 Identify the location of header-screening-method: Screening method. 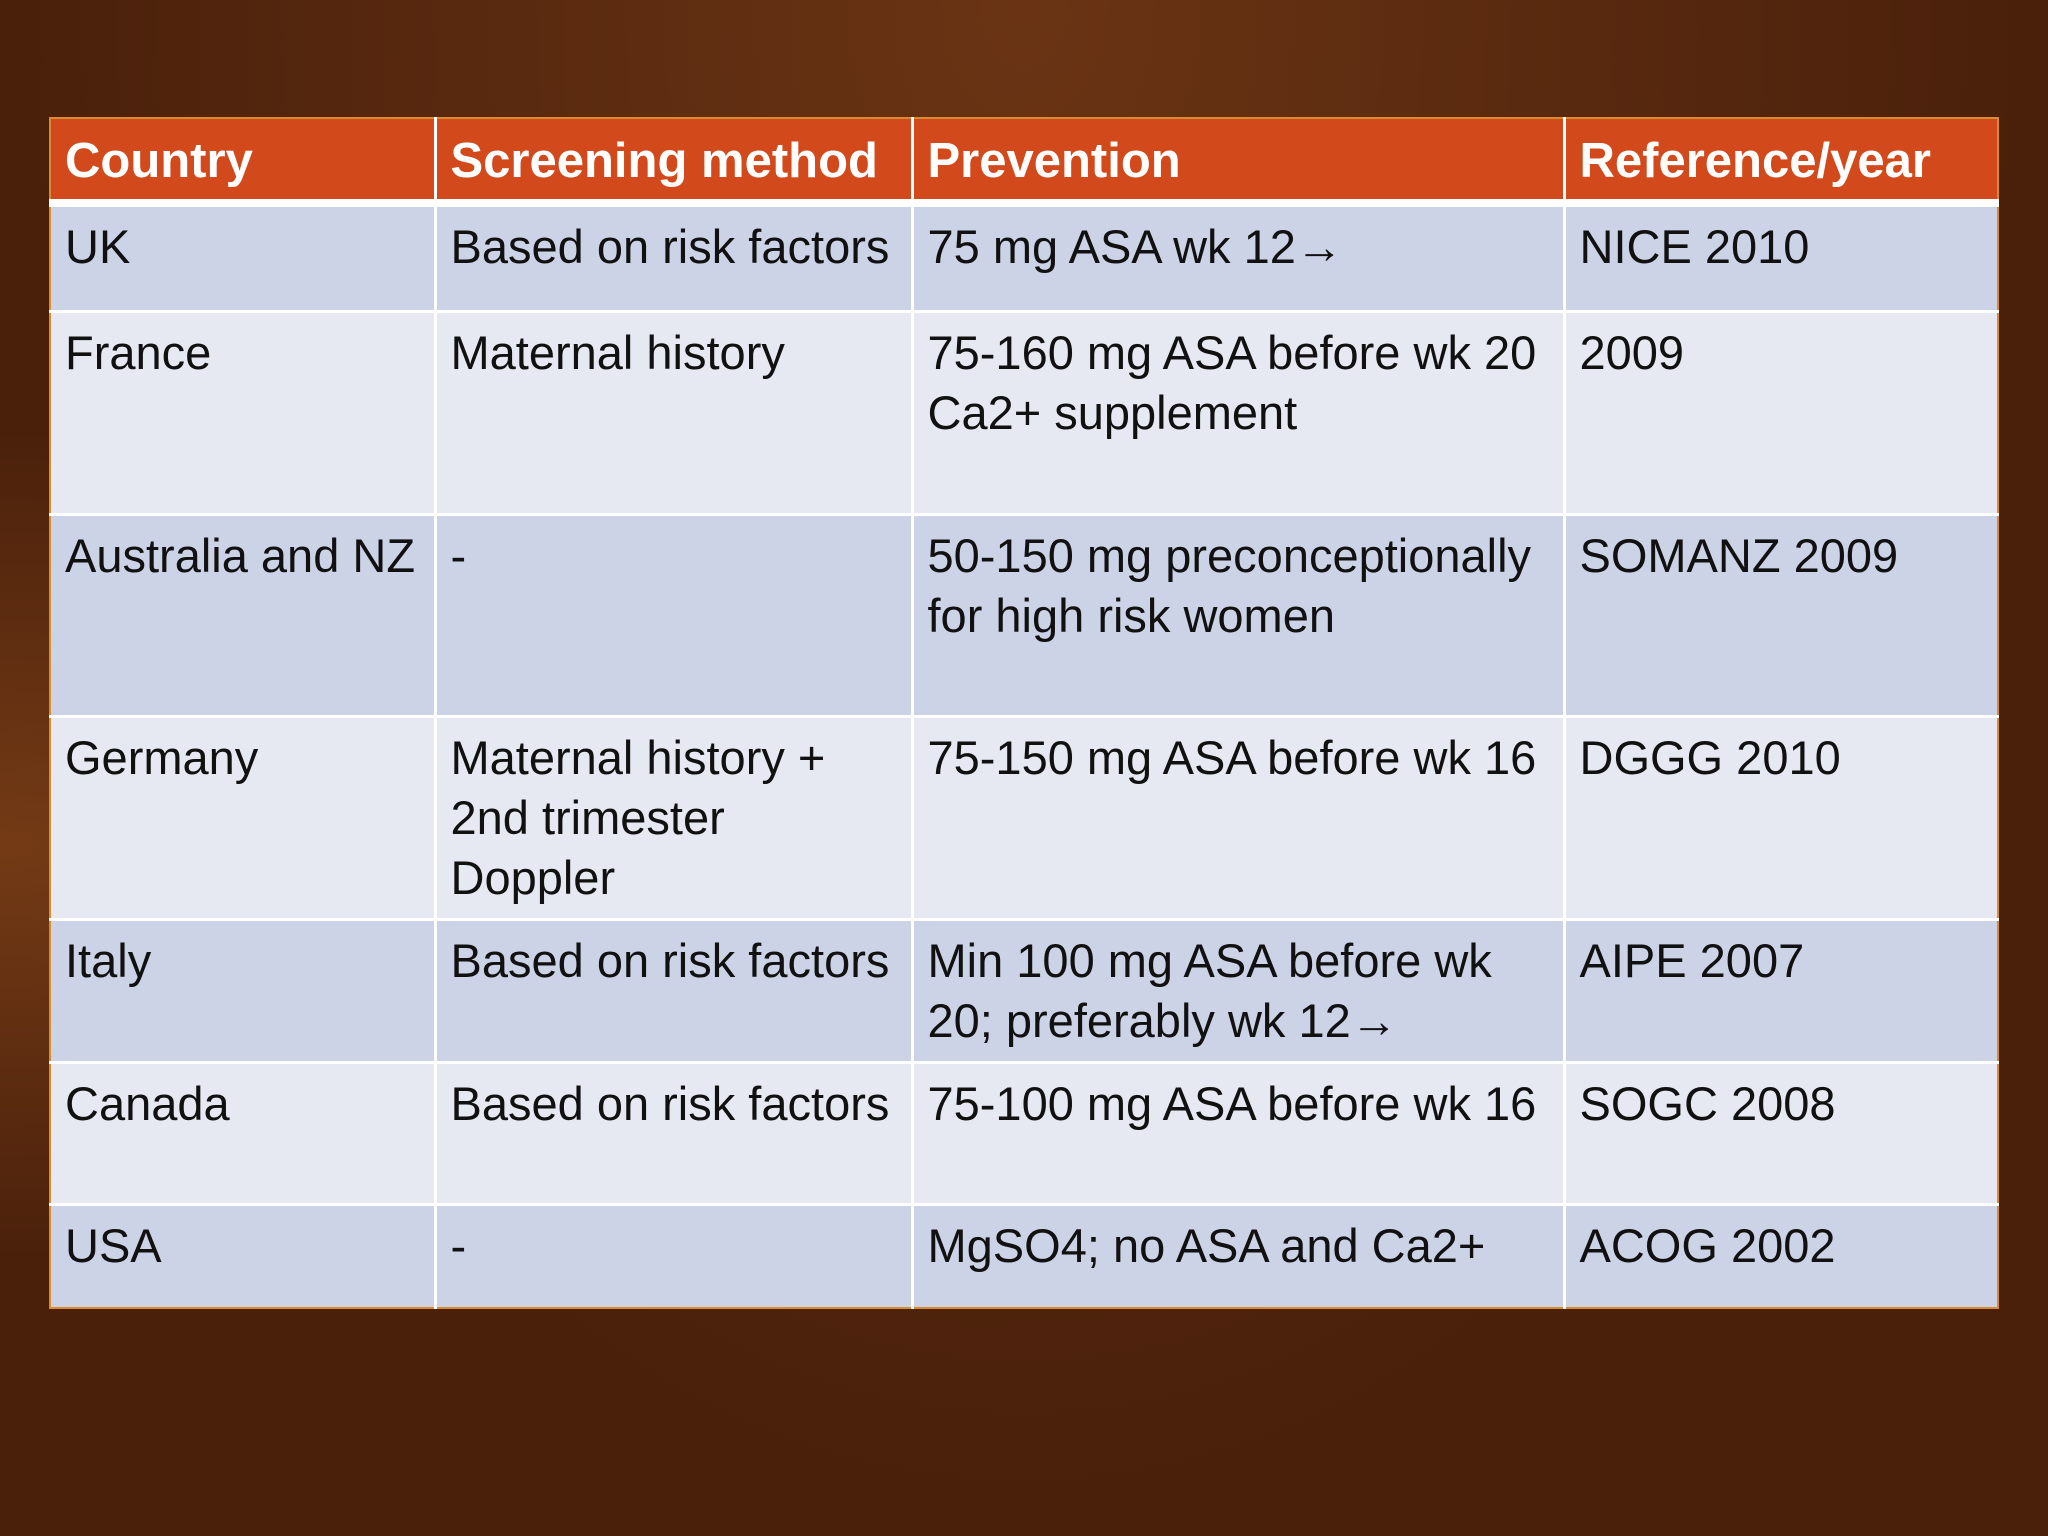
(674, 162).